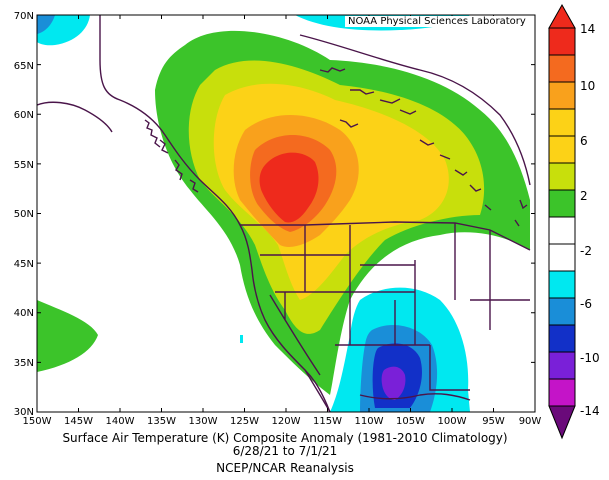  Describe the element at coordinates (78, 421) in the screenshot. I see `lon-label-145w: 145W` at that location.